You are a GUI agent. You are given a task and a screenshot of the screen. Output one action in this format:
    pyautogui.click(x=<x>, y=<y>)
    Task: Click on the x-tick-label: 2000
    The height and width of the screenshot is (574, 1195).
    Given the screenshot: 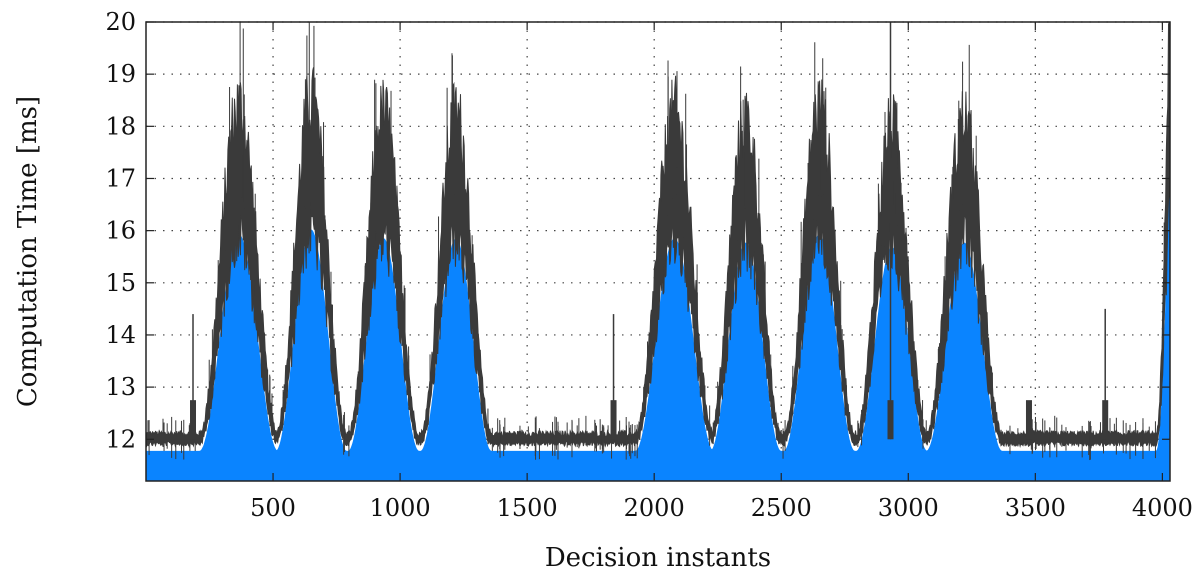 What is the action you would take?
    pyautogui.click(x=654, y=508)
    